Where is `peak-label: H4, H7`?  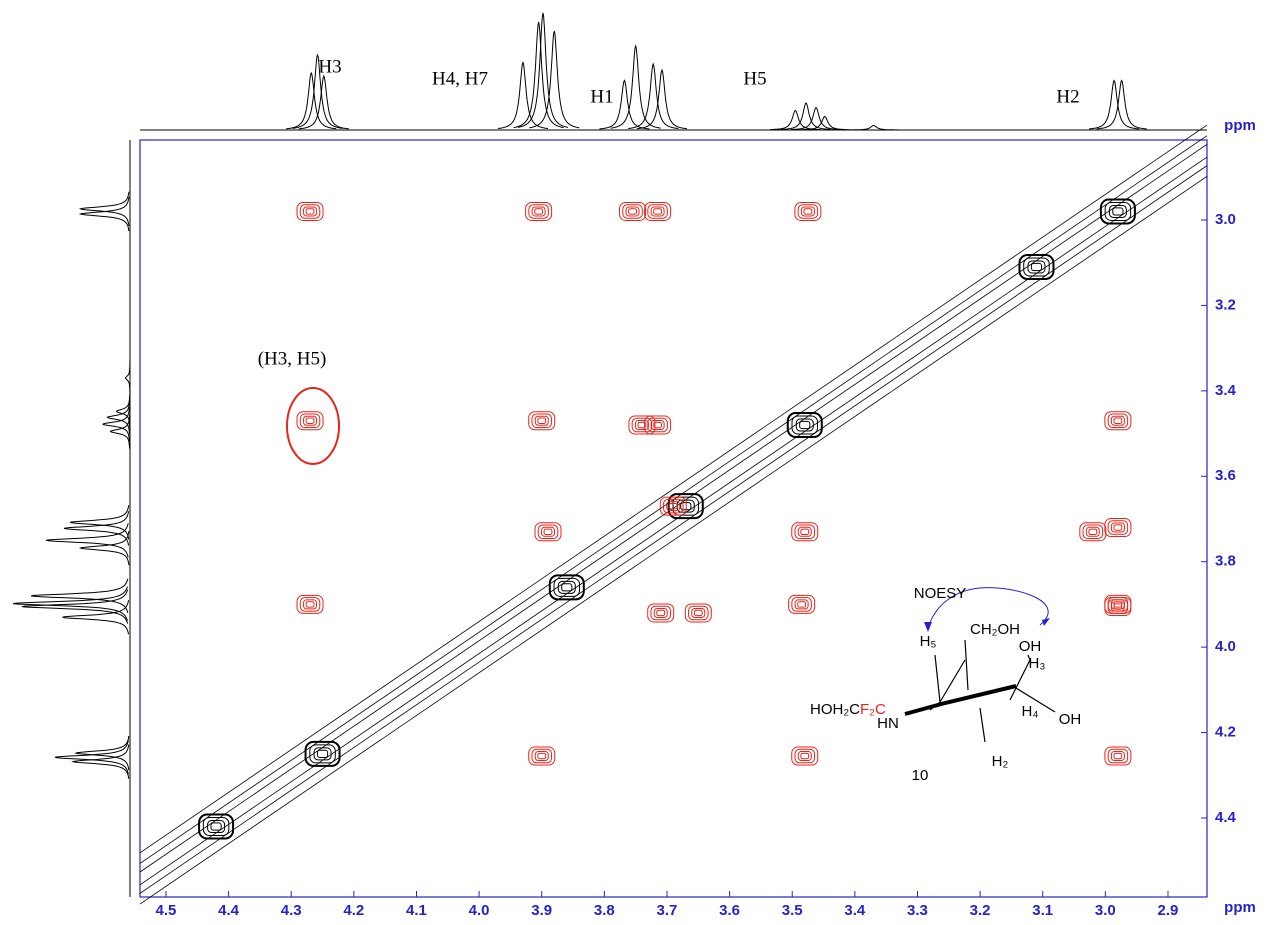 peak-label: H4, H7 is located at coordinates (460, 78).